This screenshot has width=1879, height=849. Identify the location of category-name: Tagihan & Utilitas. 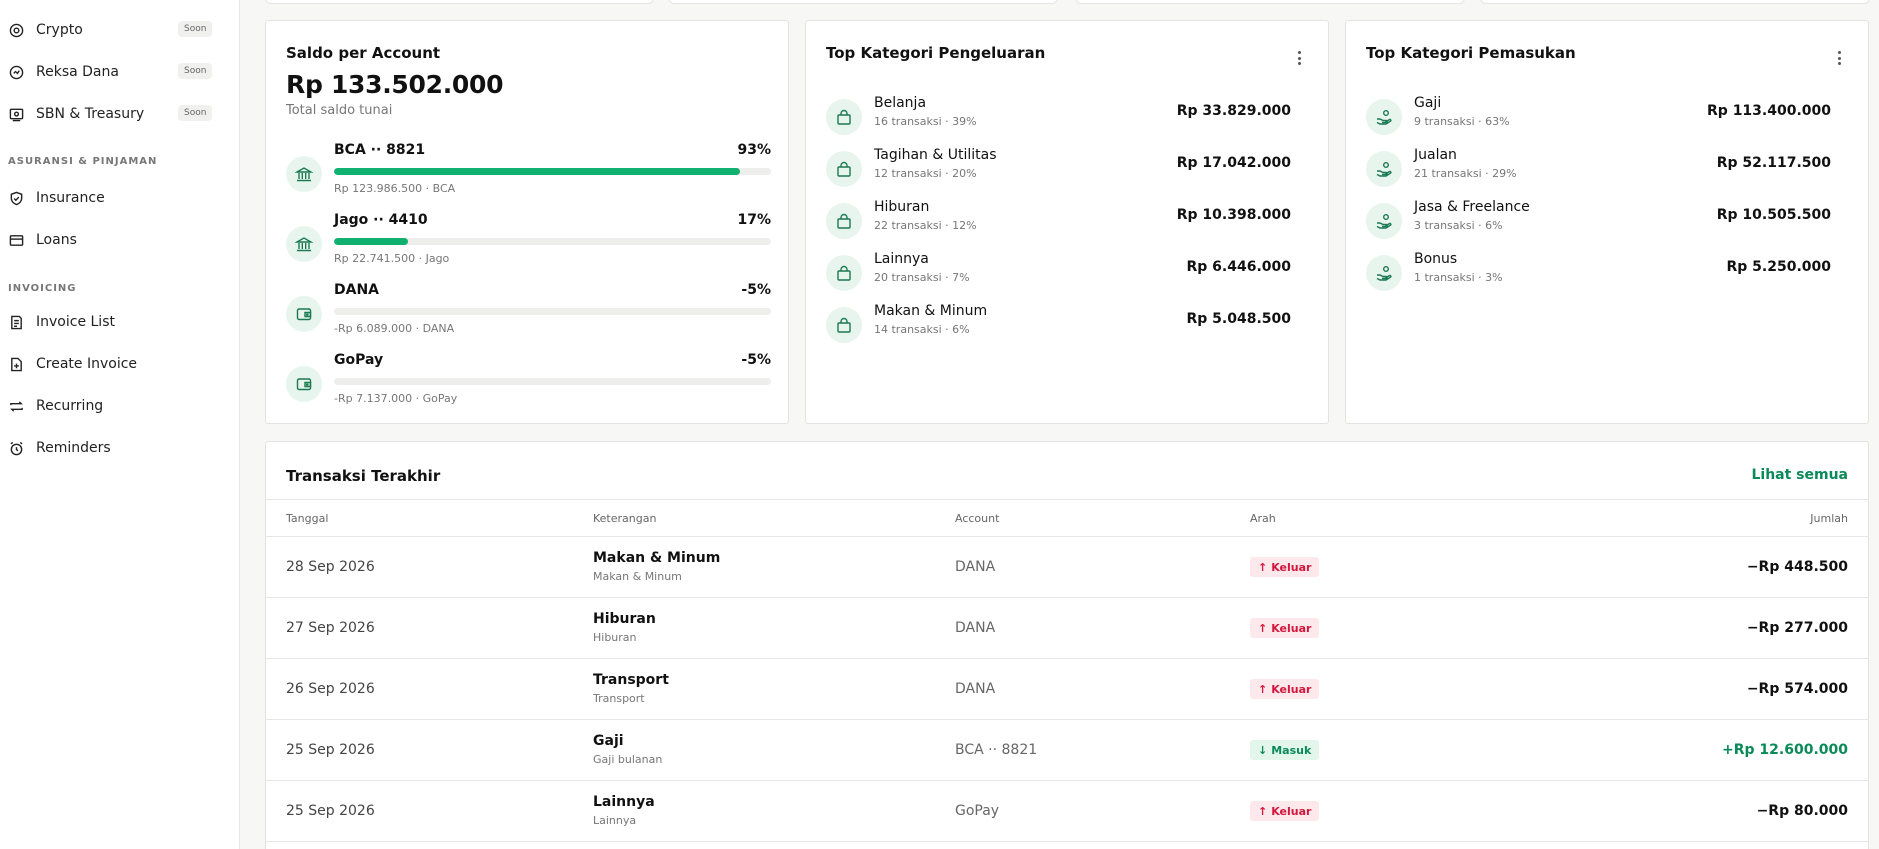
(935, 155).